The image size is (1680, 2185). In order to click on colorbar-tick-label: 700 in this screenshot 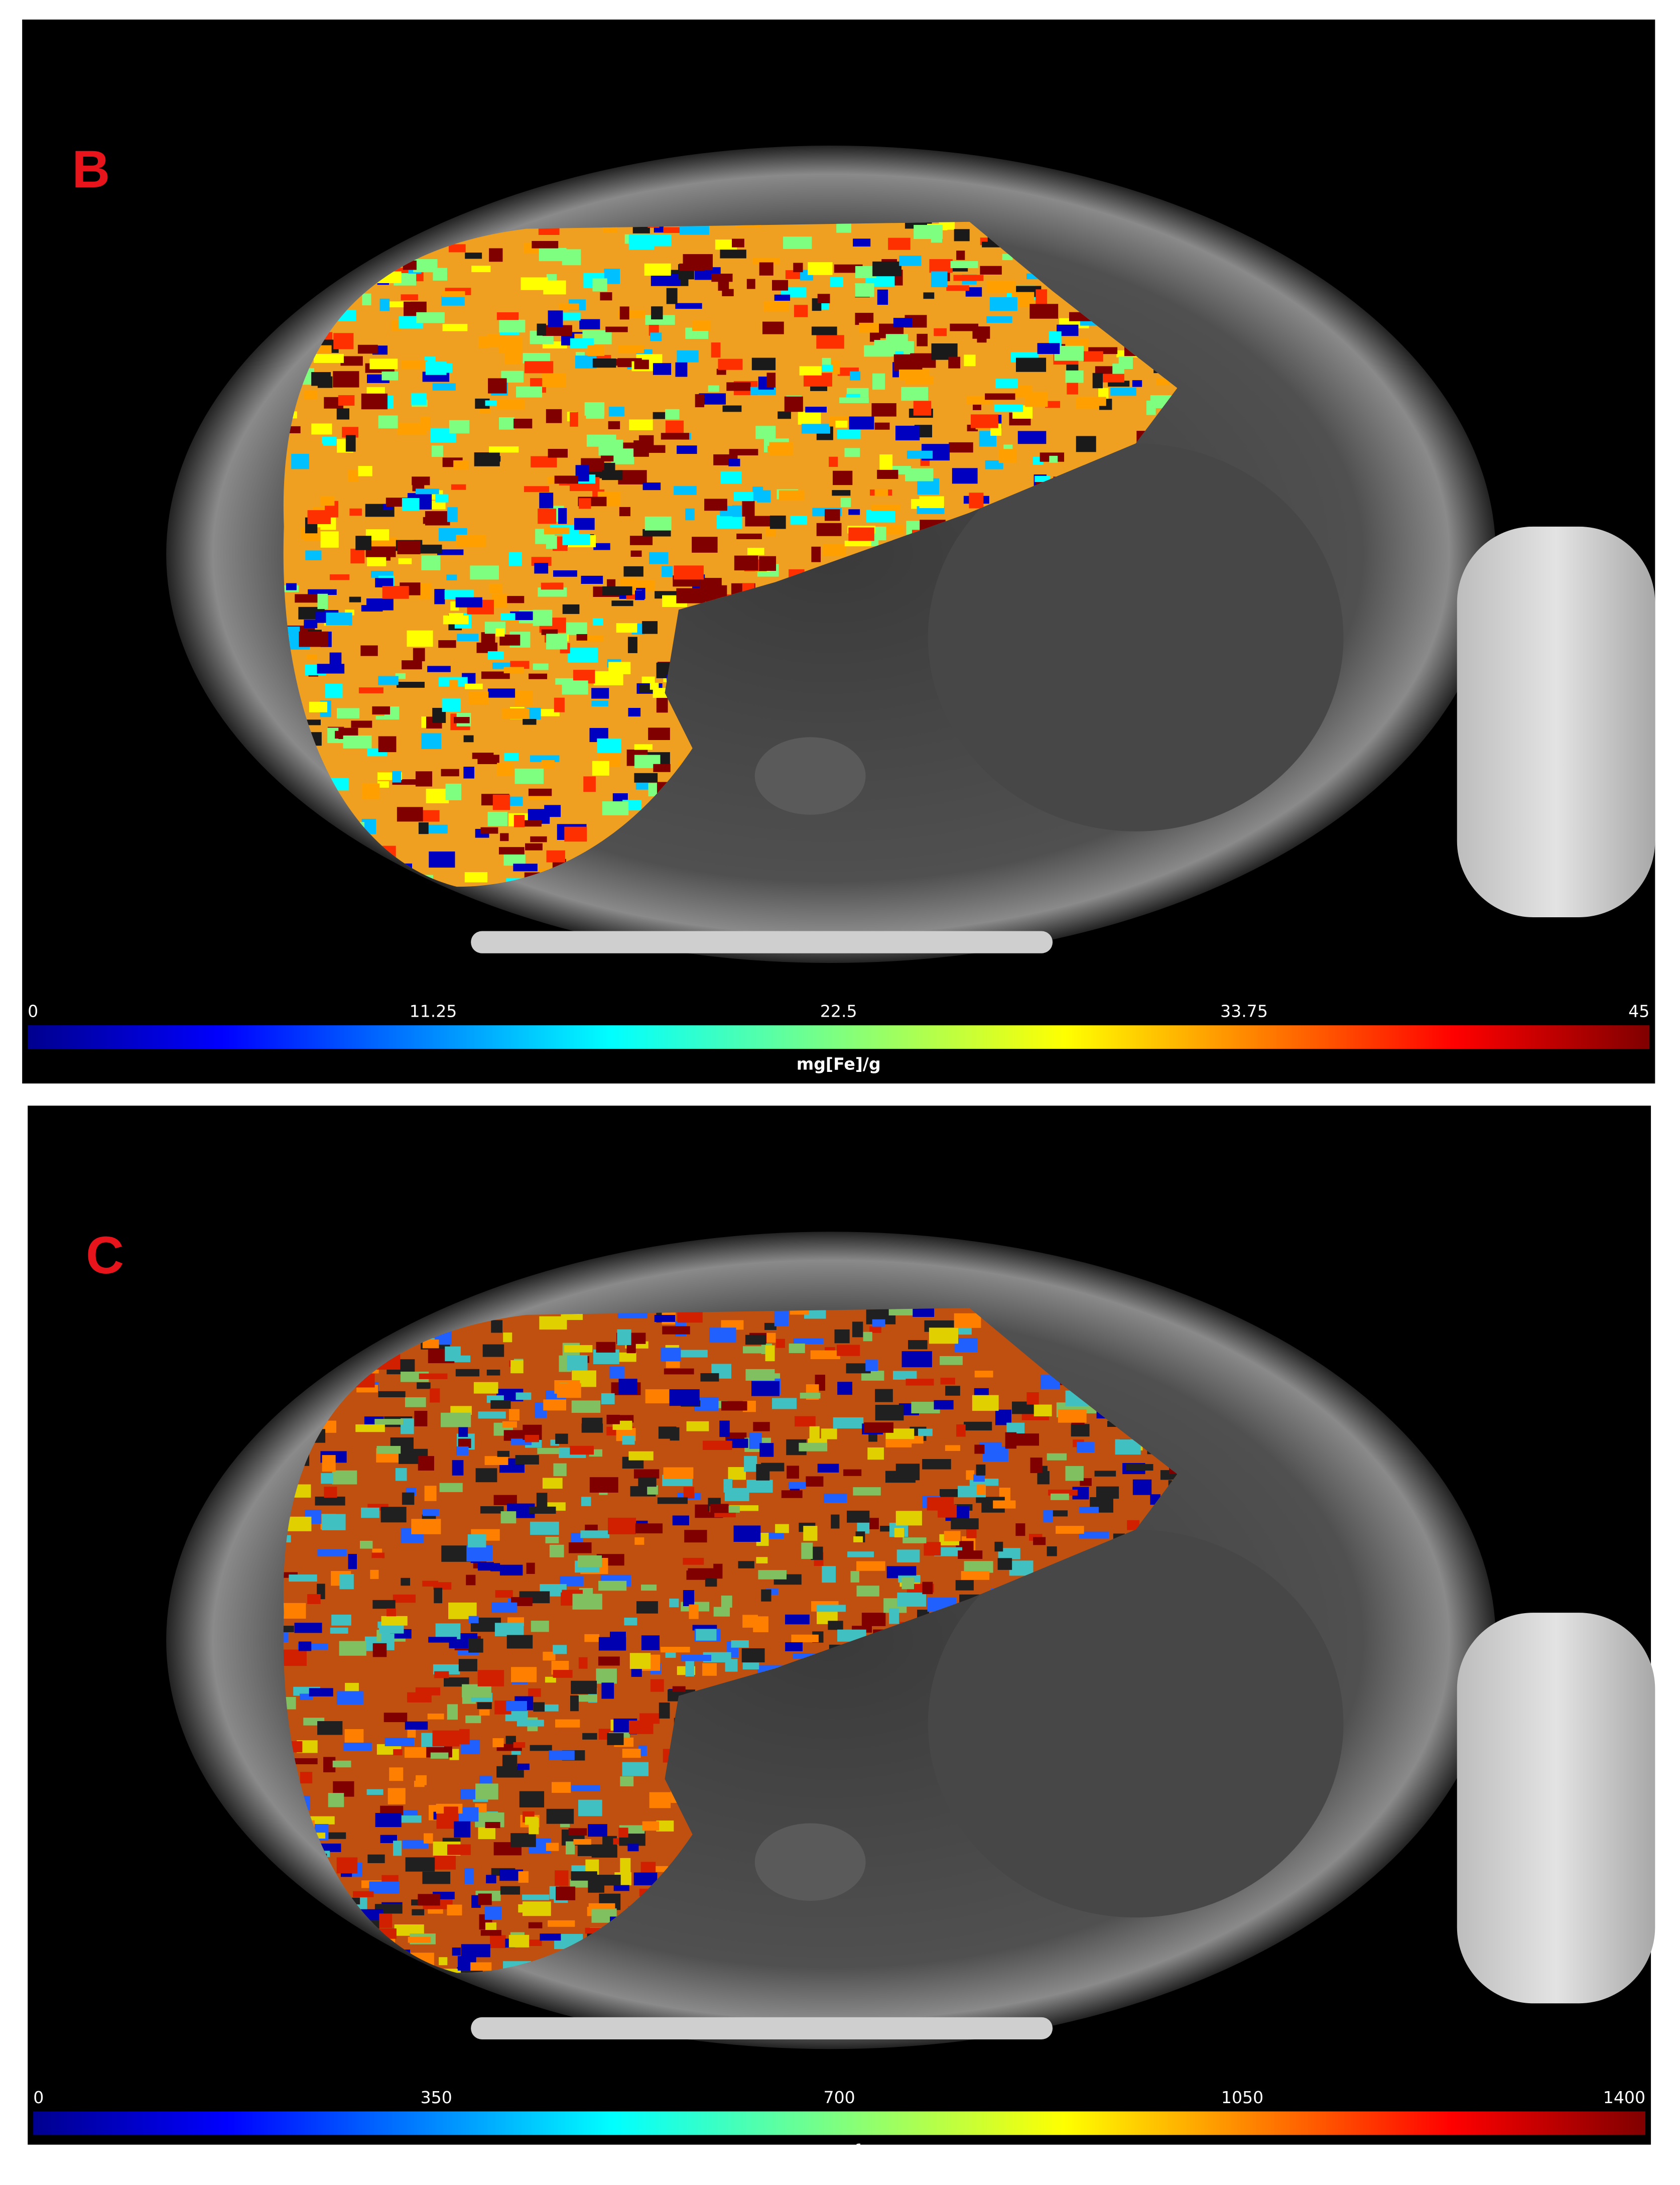, I will do `click(839, 2097)`.